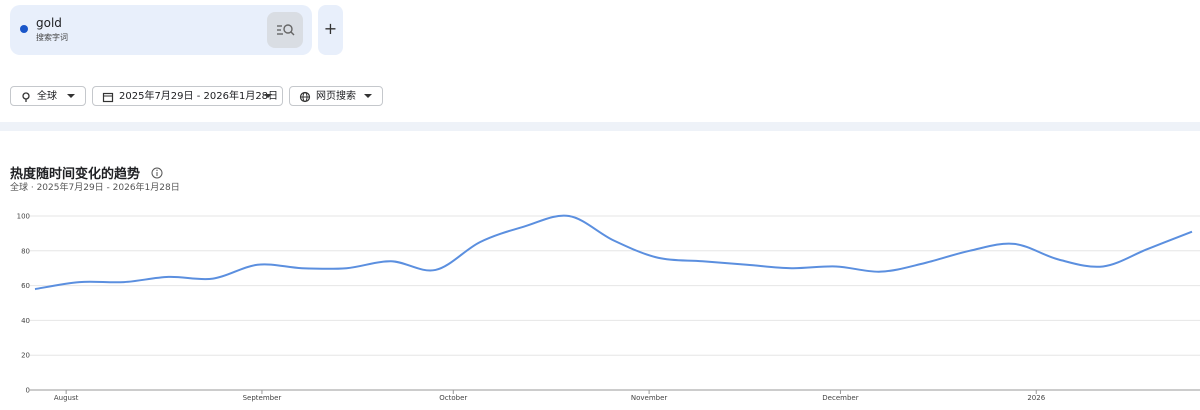 Image resolution: width=1200 pixels, height=410 pixels. Describe the element at coordinates (1036, 398) in the screenshot. I see `x-tick-label: 2026` at that location.